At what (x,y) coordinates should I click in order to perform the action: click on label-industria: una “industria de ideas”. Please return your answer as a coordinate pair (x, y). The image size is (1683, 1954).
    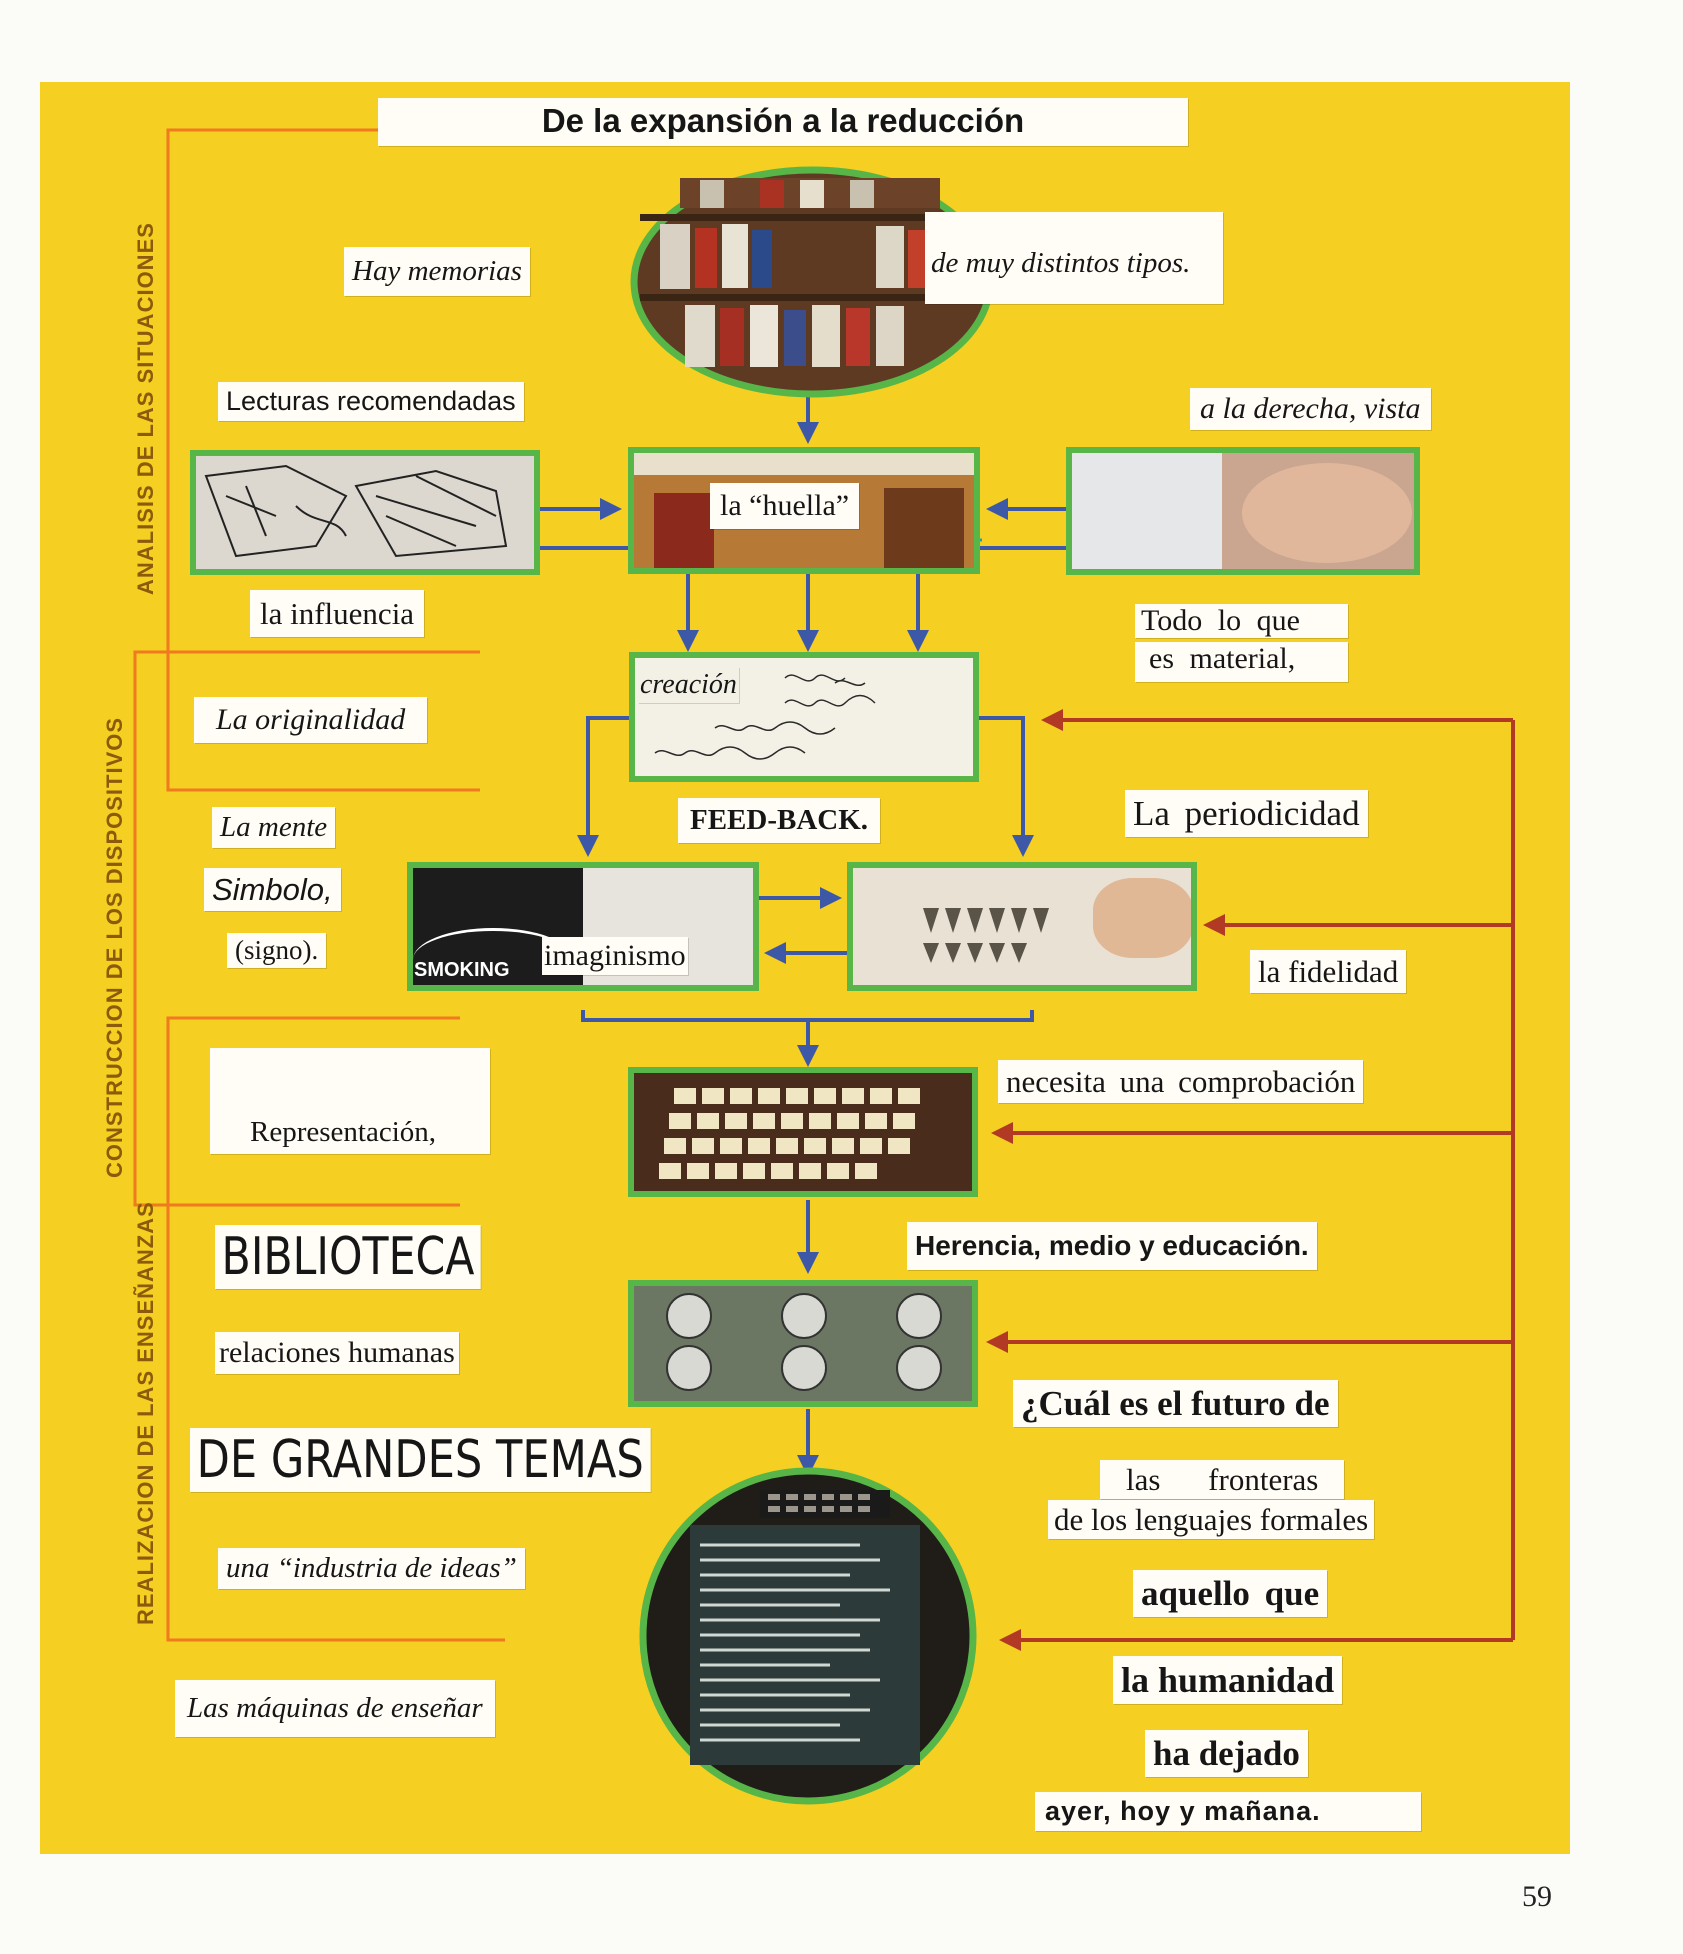
    Looking at the image, I should click on (371, 1568).